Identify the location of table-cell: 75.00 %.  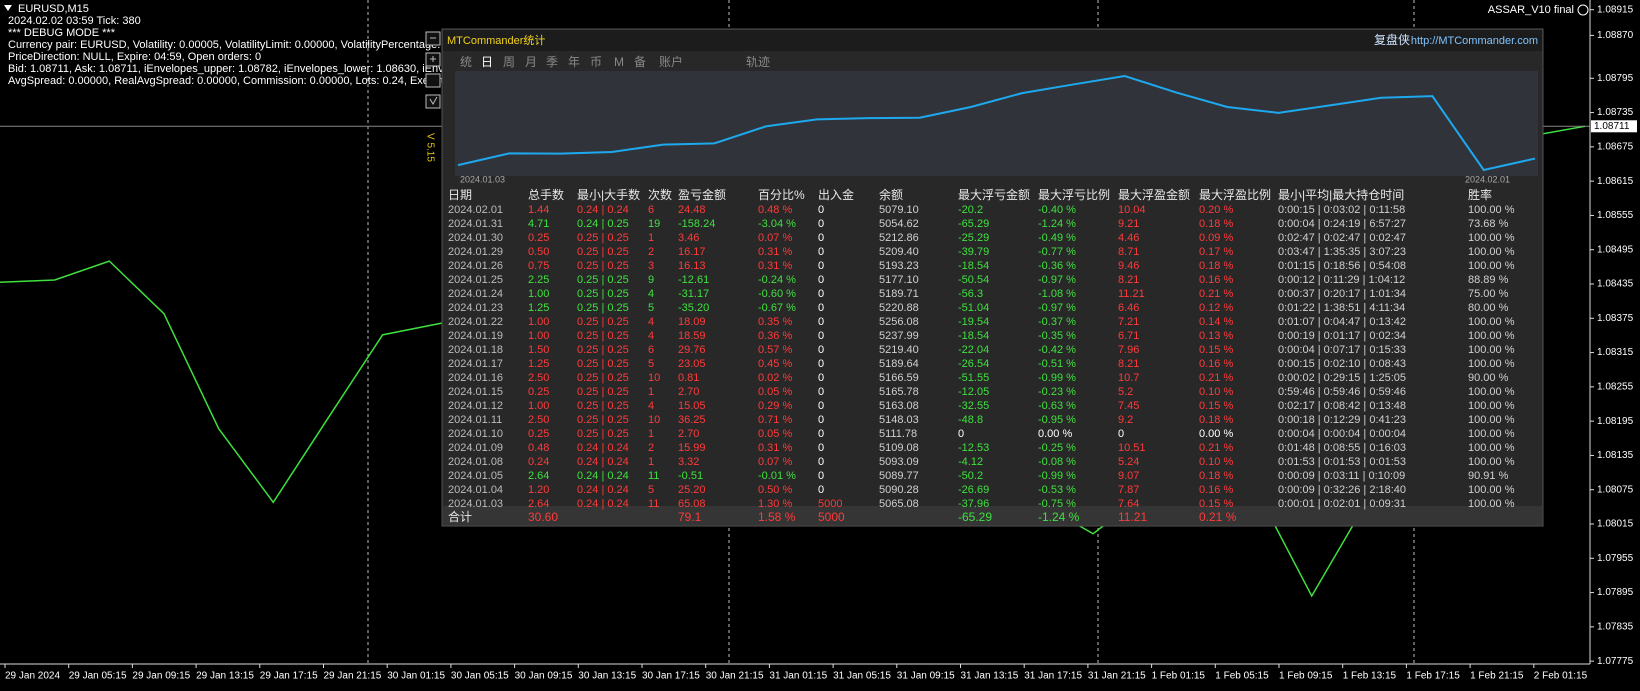
(1488, 294).